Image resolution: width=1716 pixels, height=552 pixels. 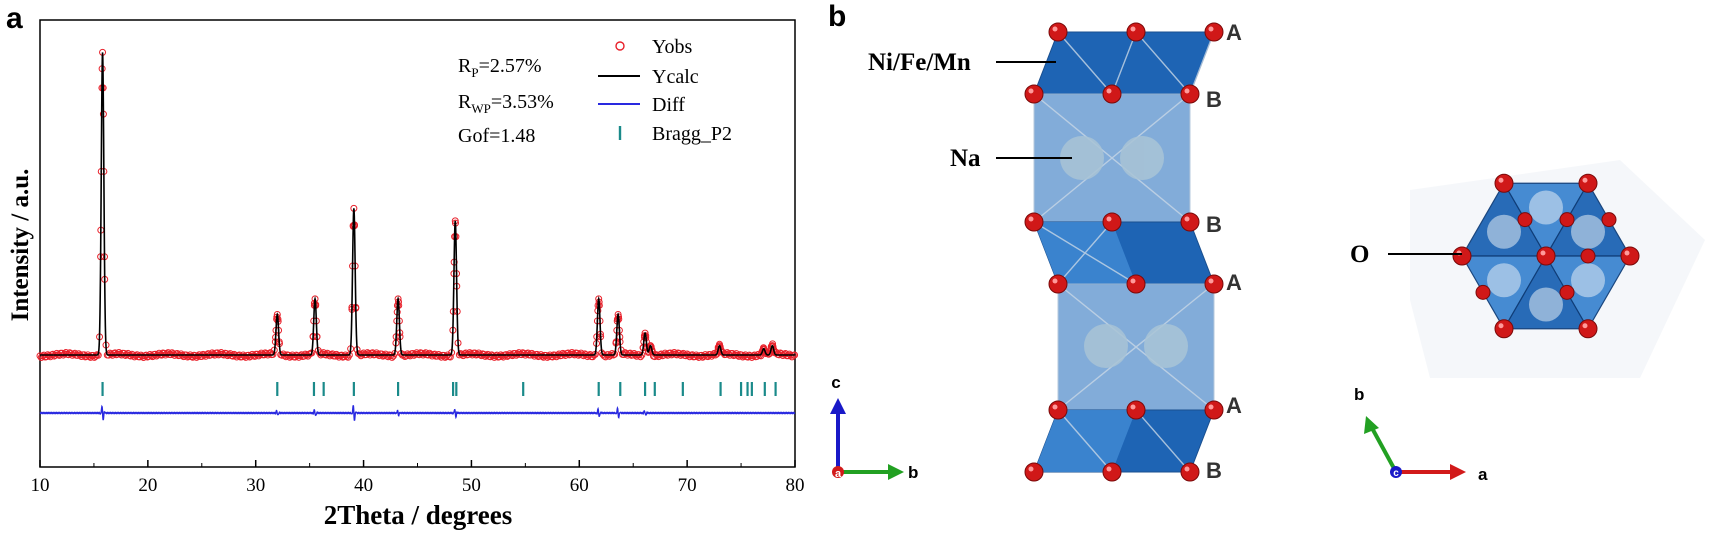 What do you see at coordinates (255, 485) in the screenshot?
I see `x-tick-label: 30` at bounding box center [255, 485].